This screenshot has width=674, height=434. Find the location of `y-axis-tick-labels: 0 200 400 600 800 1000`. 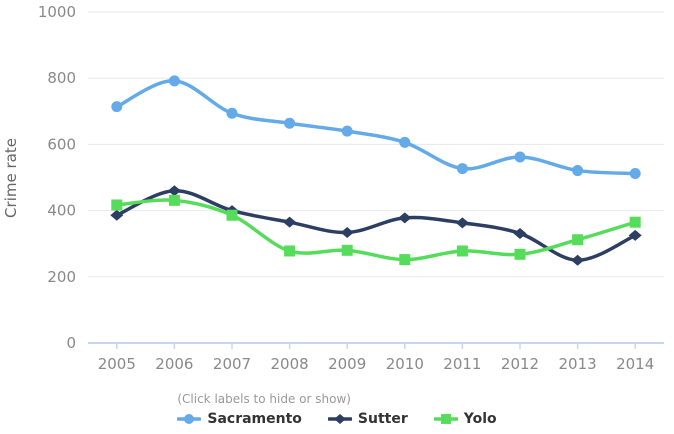

y-axis-tick-labels: 0 200 400 600 800 1000 is located at coordinates (57, 177).